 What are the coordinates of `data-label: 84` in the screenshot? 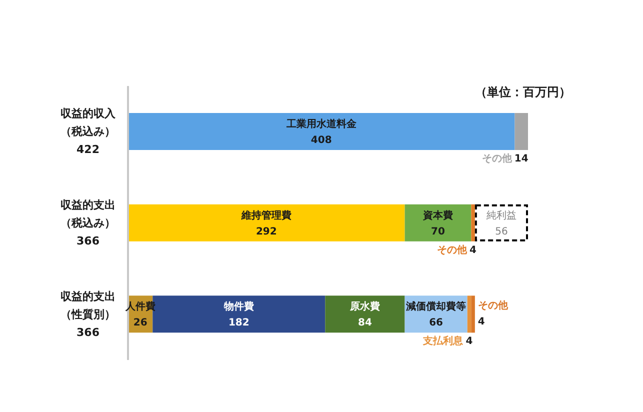 It's located at (365, 323).